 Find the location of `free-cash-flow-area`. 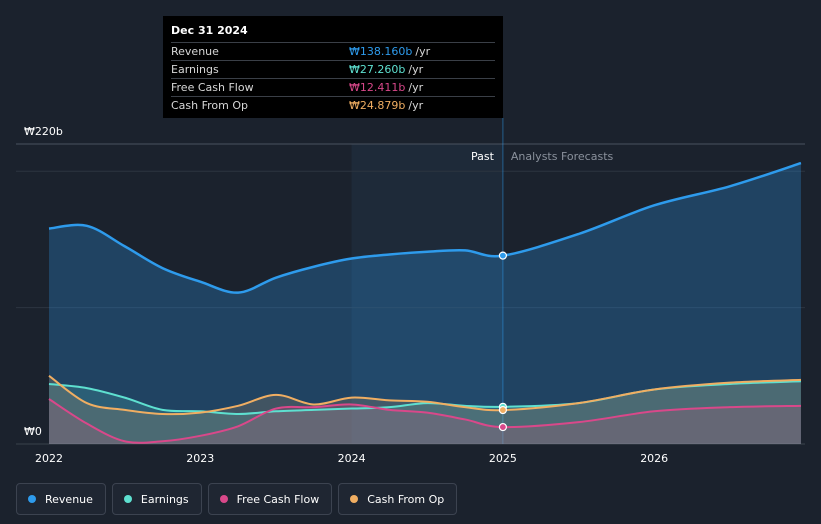

free-cash-flow-area is located at coordinates (425, 421).